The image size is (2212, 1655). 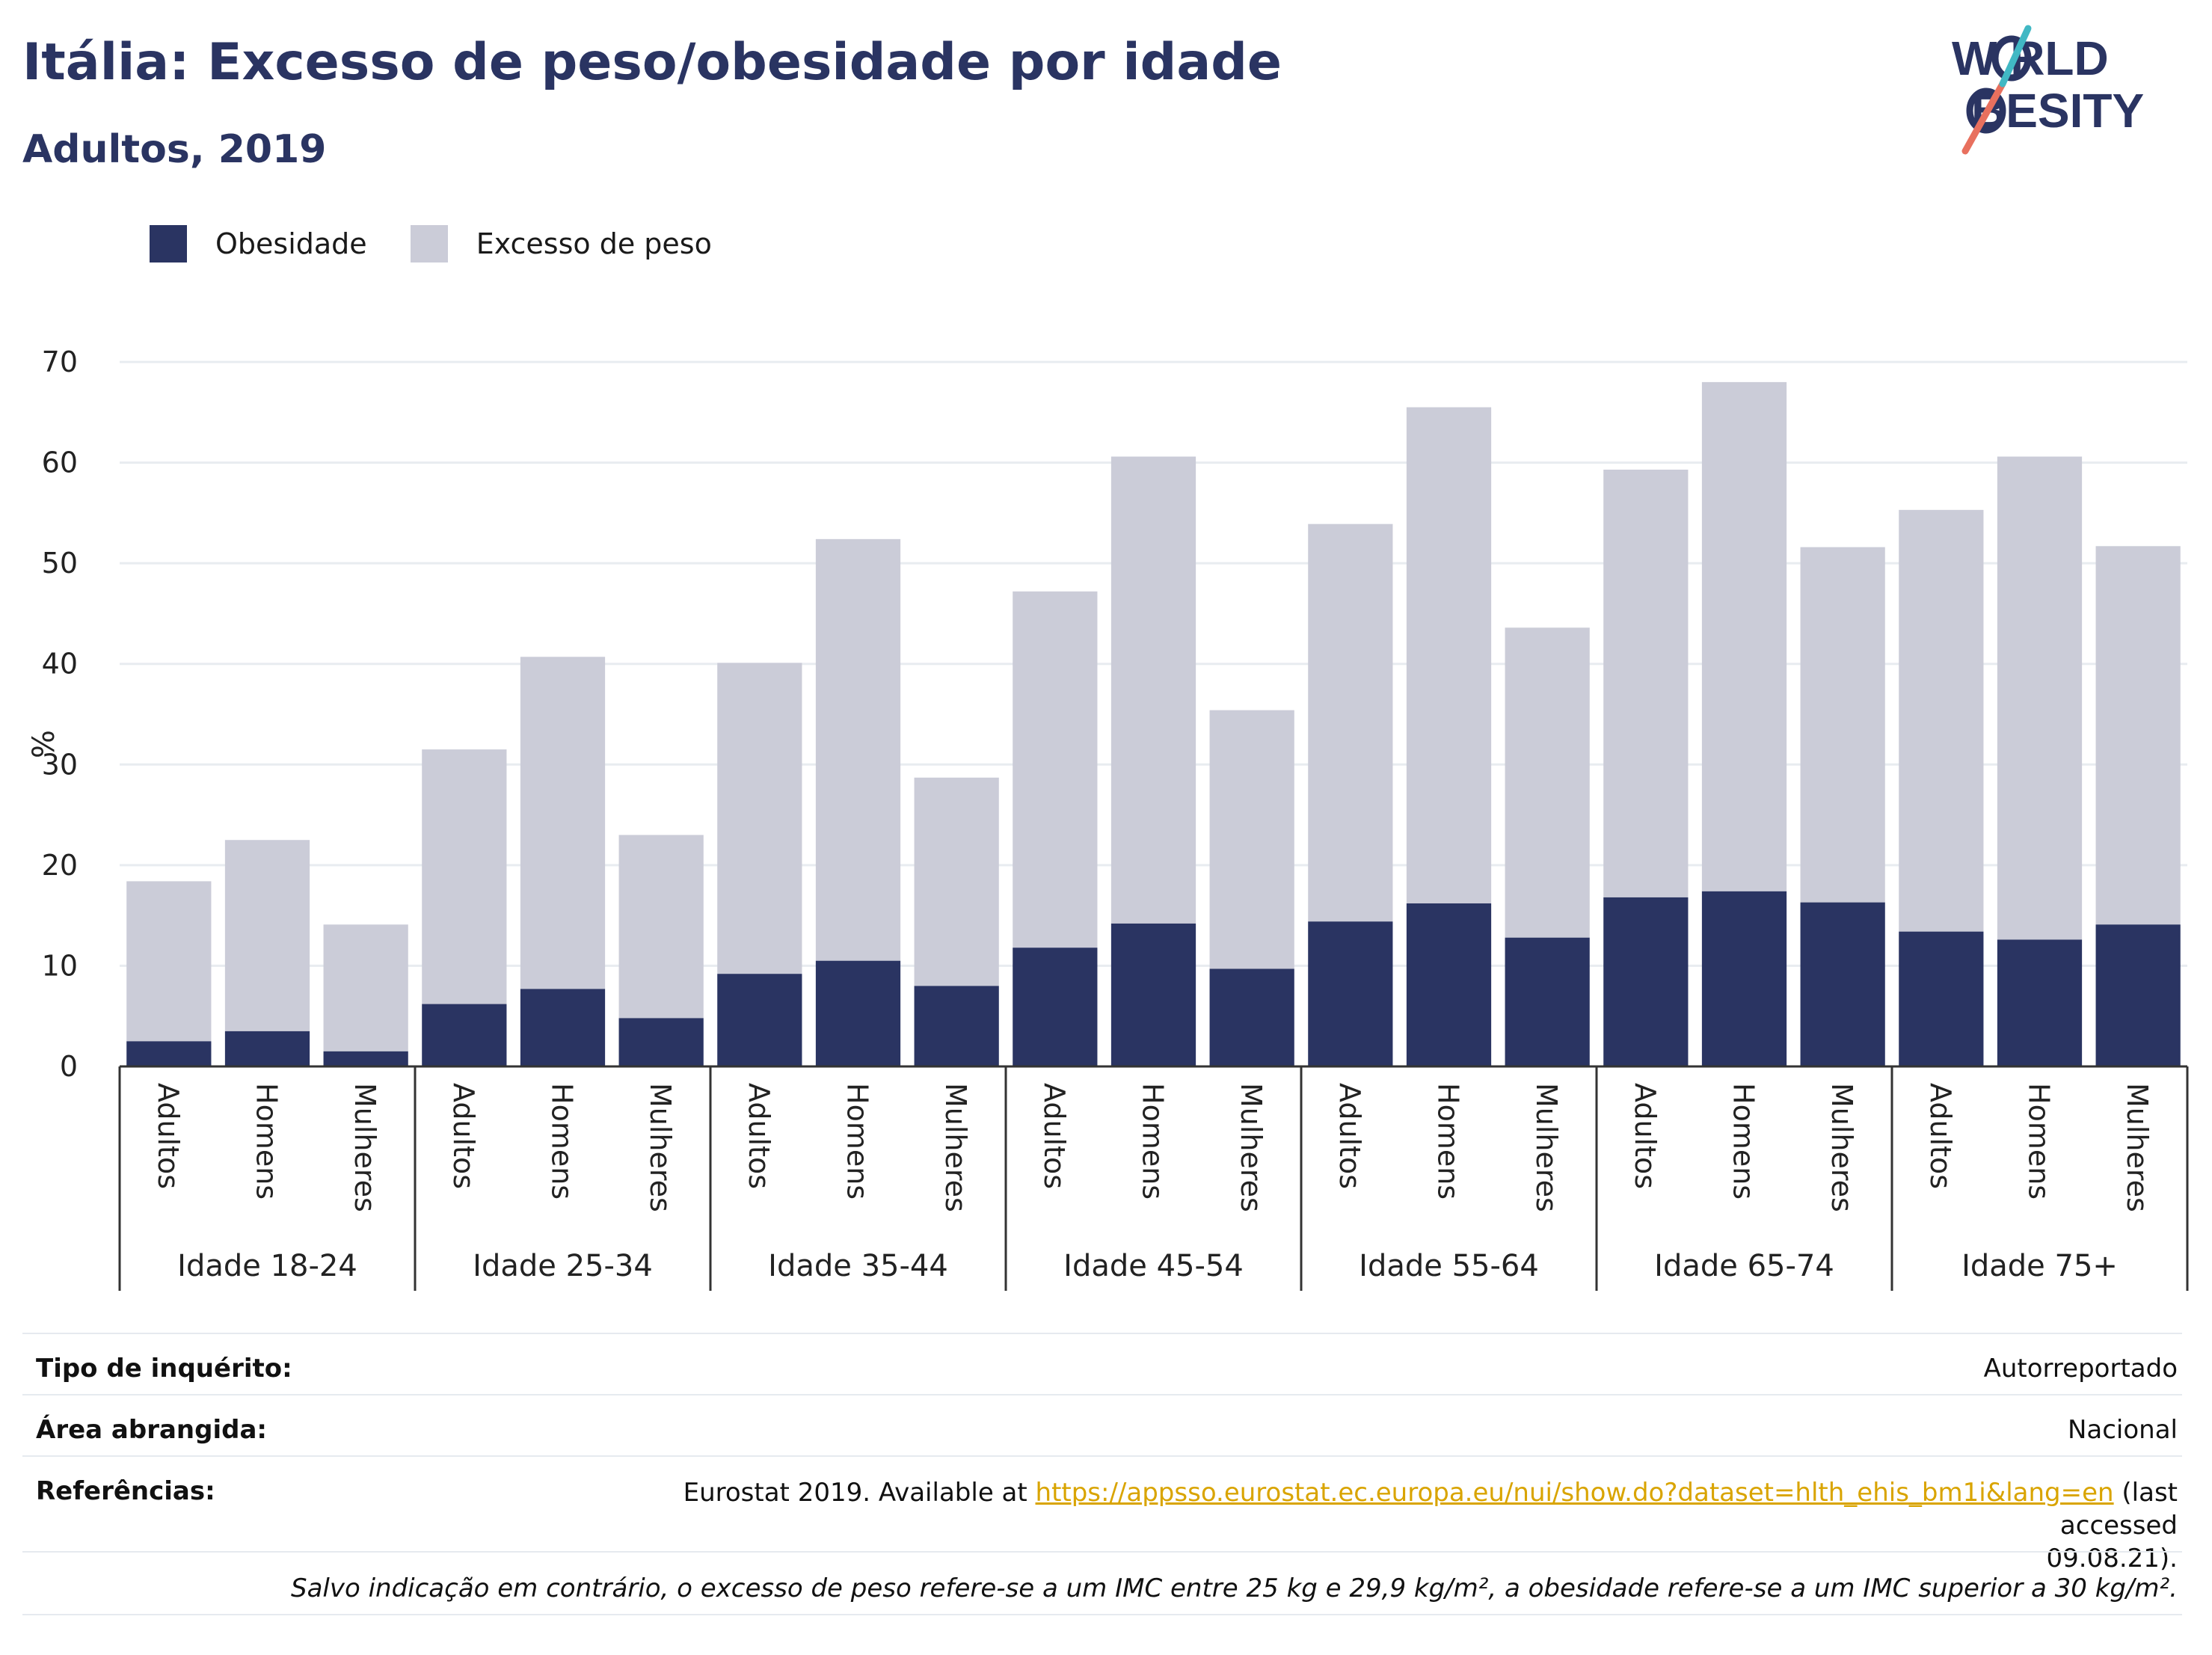 What do you see at coordinates (69, 1066) in the screenshot?
I see `y-tick-label: 0` at bounding box center [69, 1066].